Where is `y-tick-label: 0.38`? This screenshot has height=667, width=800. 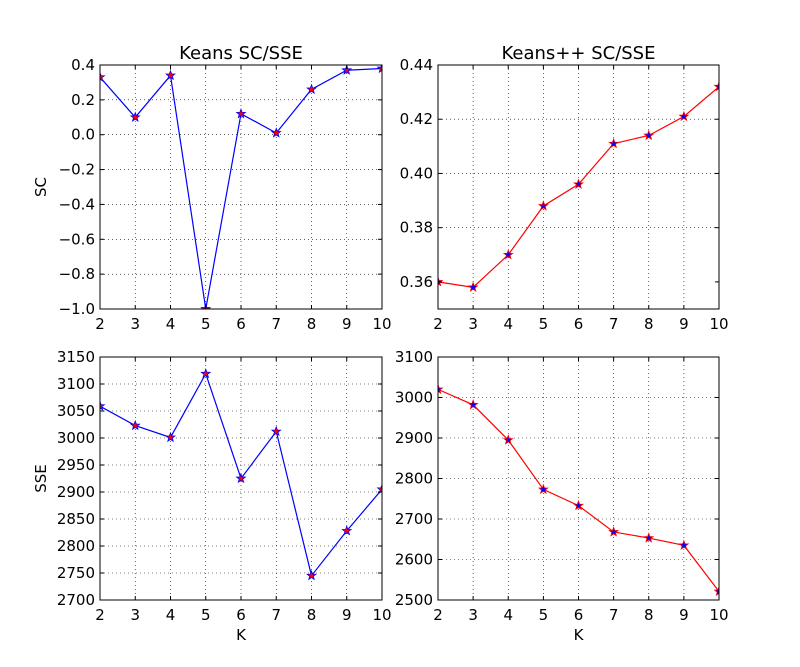
y-tick-label: 0.38 is located at coordinates (416, 228).